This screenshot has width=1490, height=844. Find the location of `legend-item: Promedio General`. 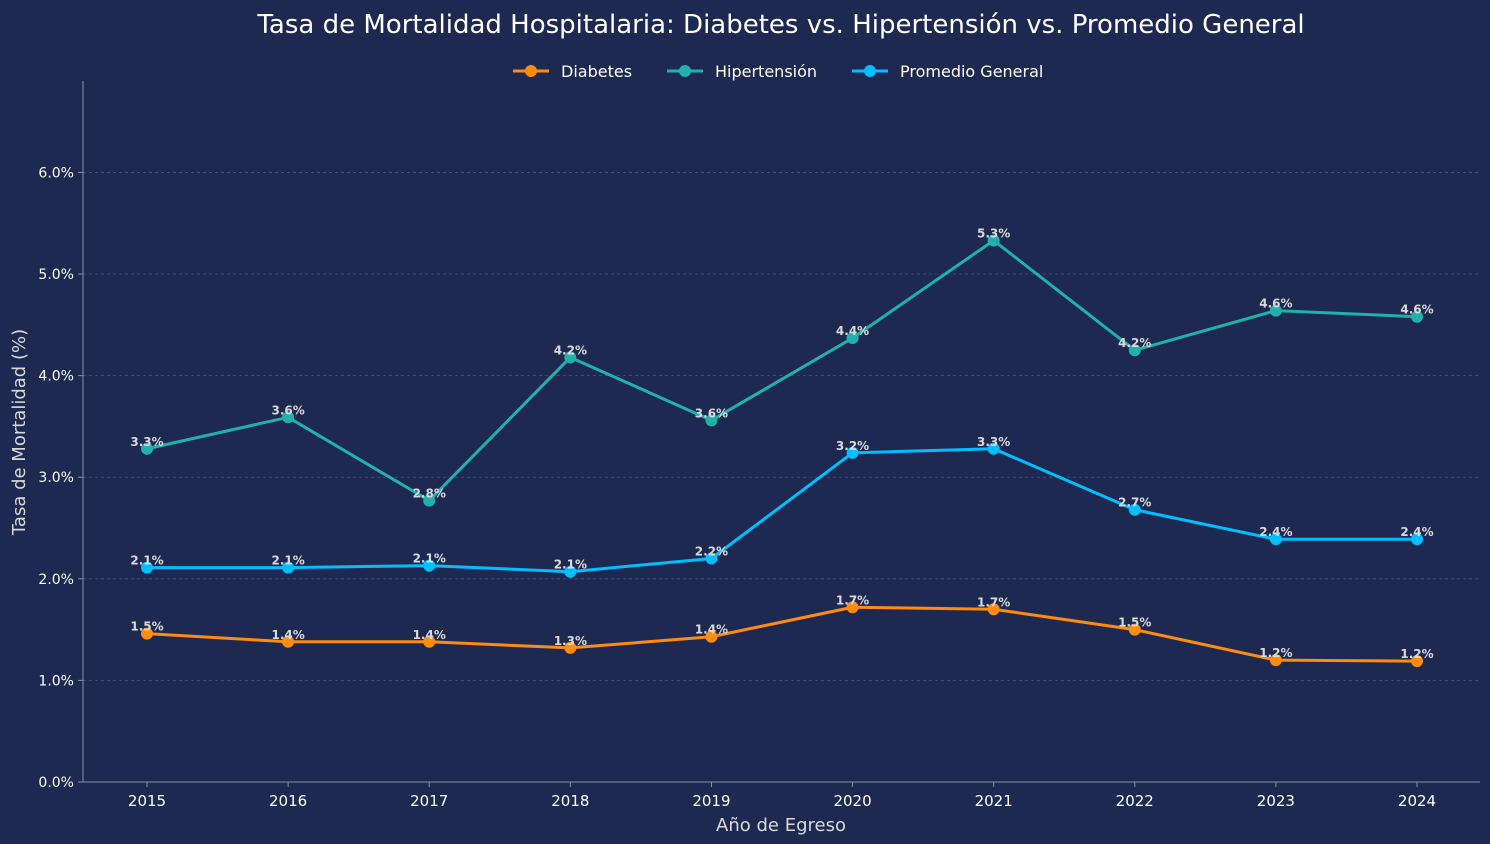

legend-item: Promedio General is located at coordinates (947, 71).